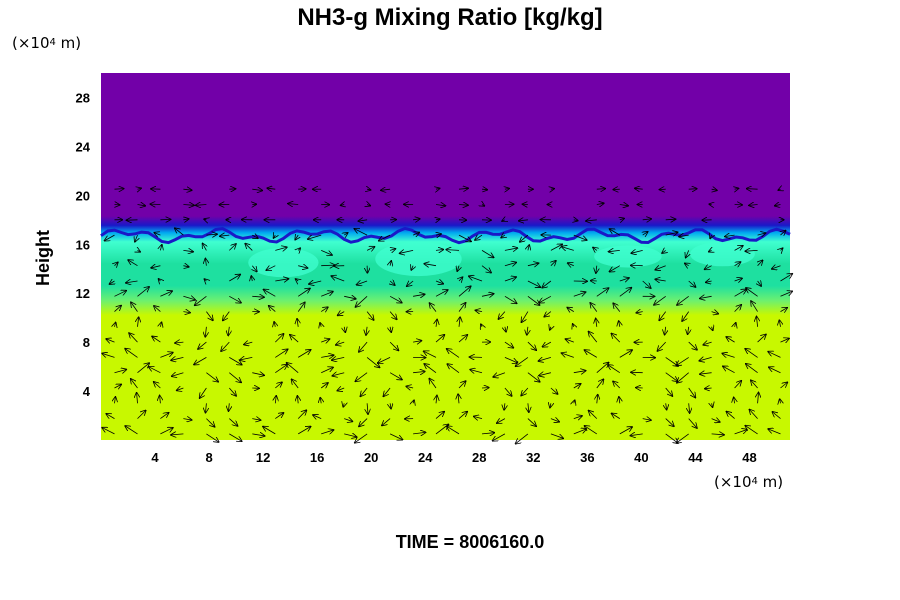  What do you see at coordinates (155, 457) in the screenshot?
I see `x-tick-label: 4` at bounding box center [155, 457].